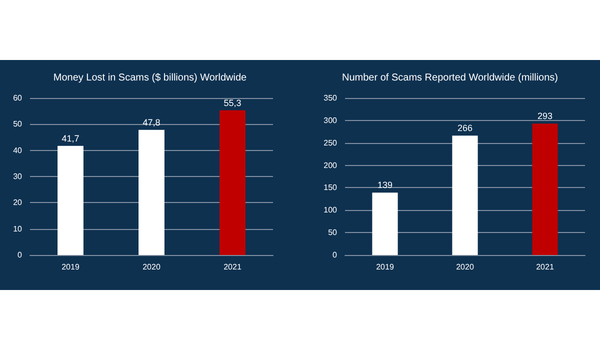  Describe the element at coordinates (18, 229) in the screenshot. I see `y-tick-label: 10` at that location.